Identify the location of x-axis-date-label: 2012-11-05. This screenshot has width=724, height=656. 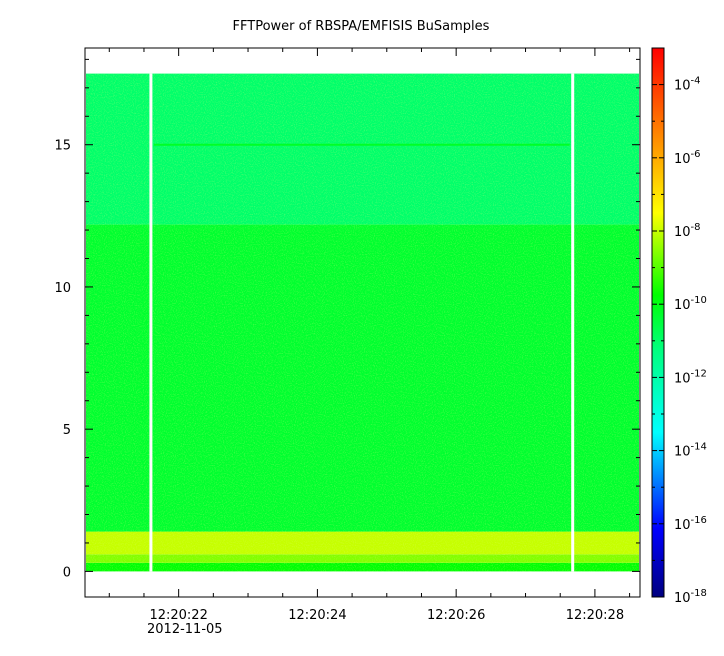
(185, 629).